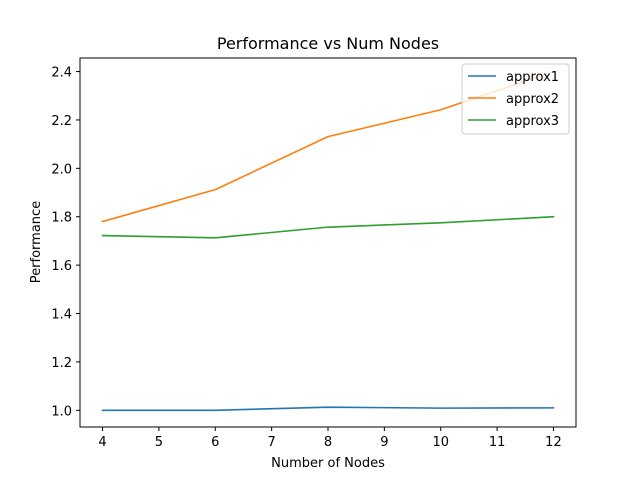 This screenshot has height=480, width=640. What do you see at coordinates (440, 442) in the screenshot?
I see `x-tick-label: 10` at bounding box center [440, 442].